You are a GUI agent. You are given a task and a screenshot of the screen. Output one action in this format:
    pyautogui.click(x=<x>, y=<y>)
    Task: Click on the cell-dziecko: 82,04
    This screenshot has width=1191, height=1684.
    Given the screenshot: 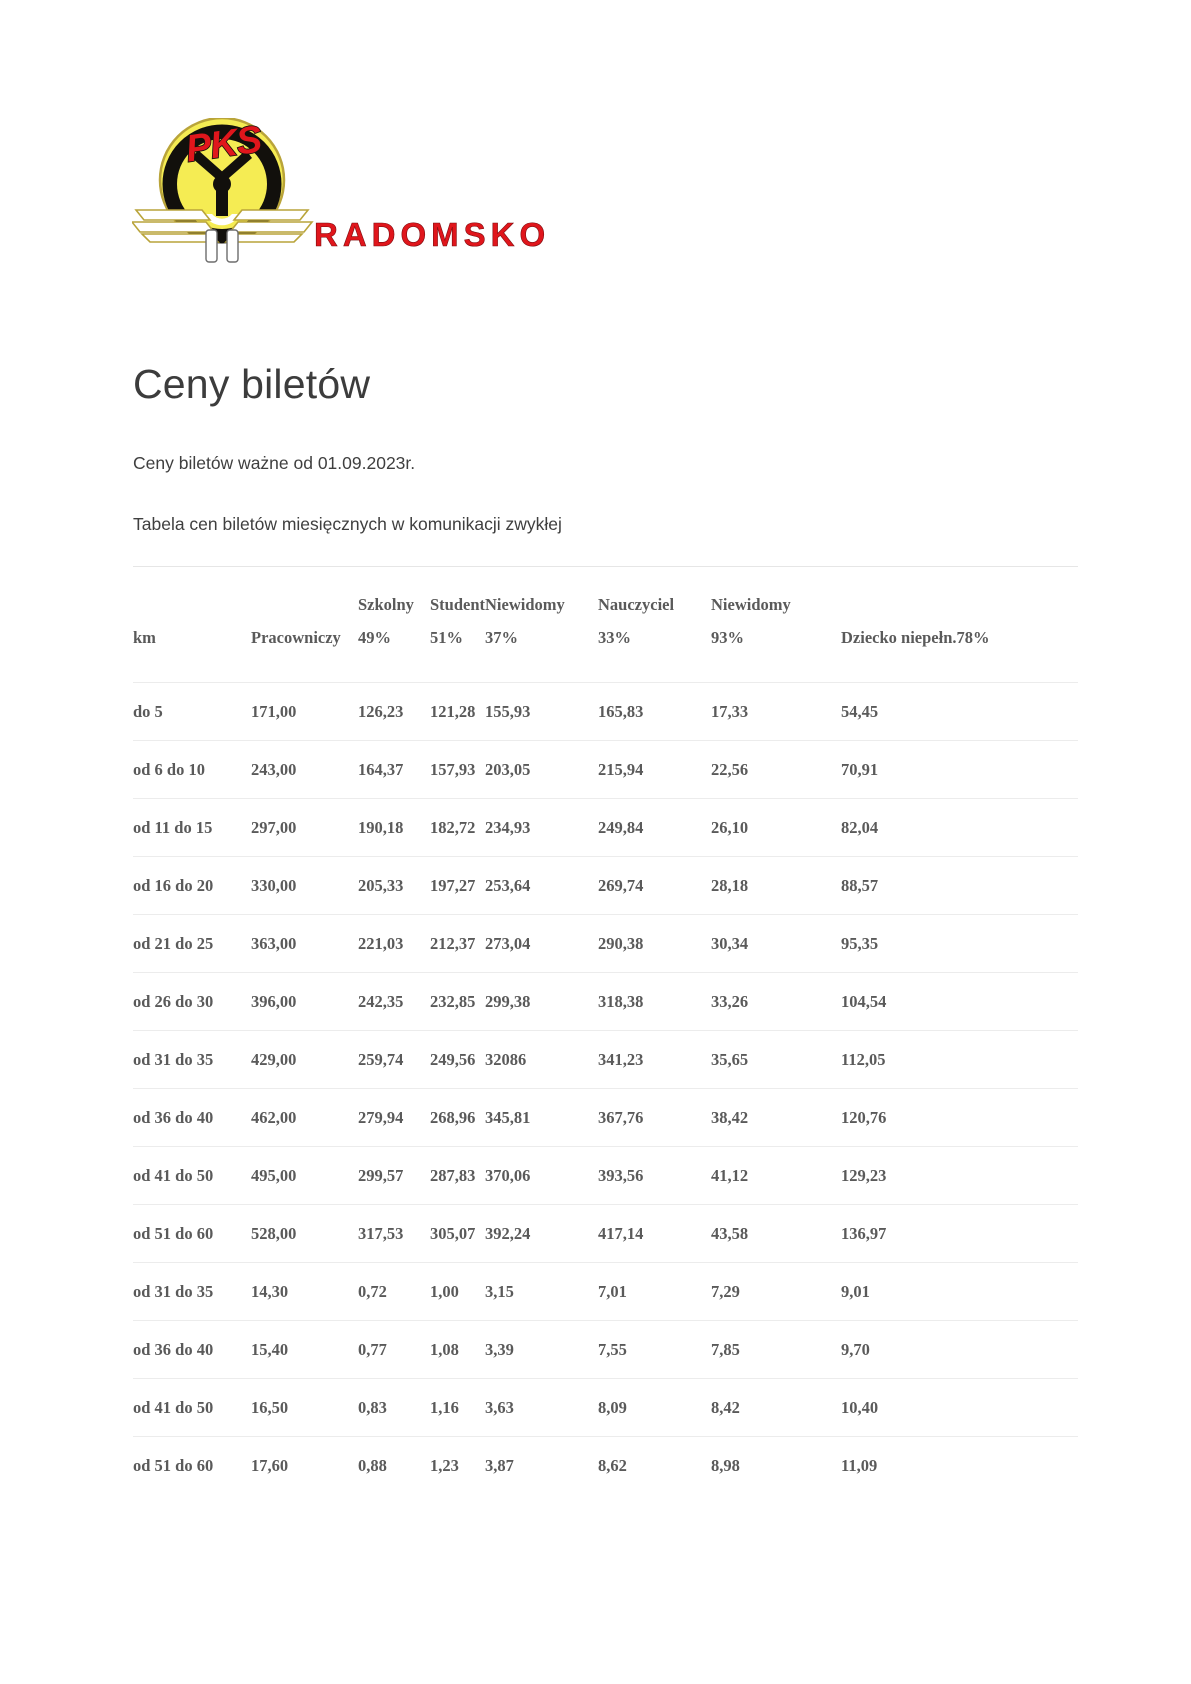 What is the action you would take?
    pyautogui.click(x=959, y=827)
    